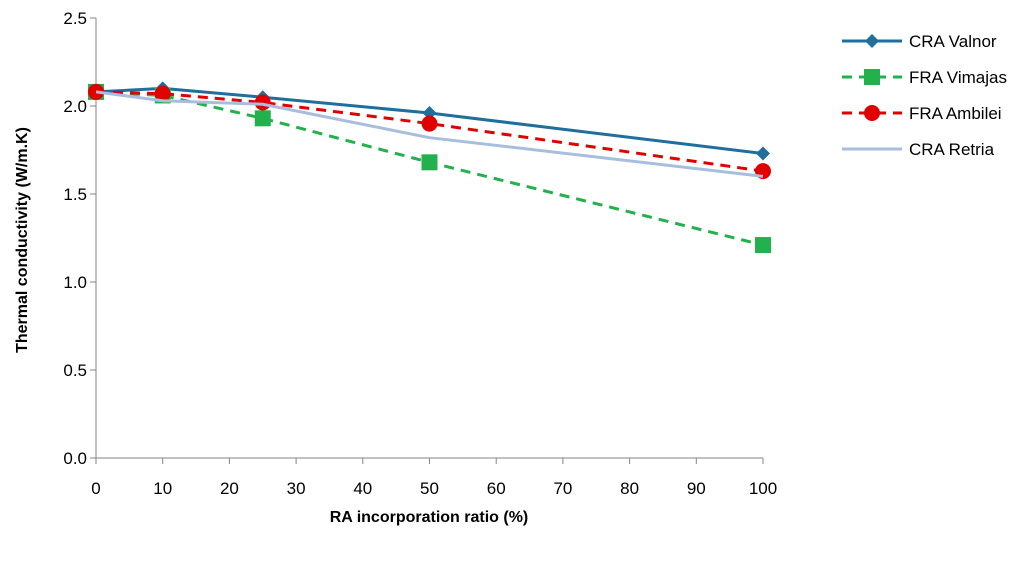 The image size is (1034, 562). Describe the element at coordinates (763, 153) in the screenshot. I see `data-point-cra-valnor` at that location.